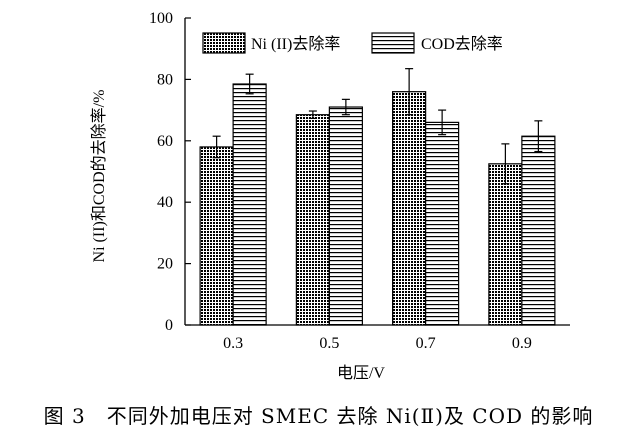 The width and height of the screenshot is (637, 445). I want to click on bar-cod-0.7, so click(442, 223).